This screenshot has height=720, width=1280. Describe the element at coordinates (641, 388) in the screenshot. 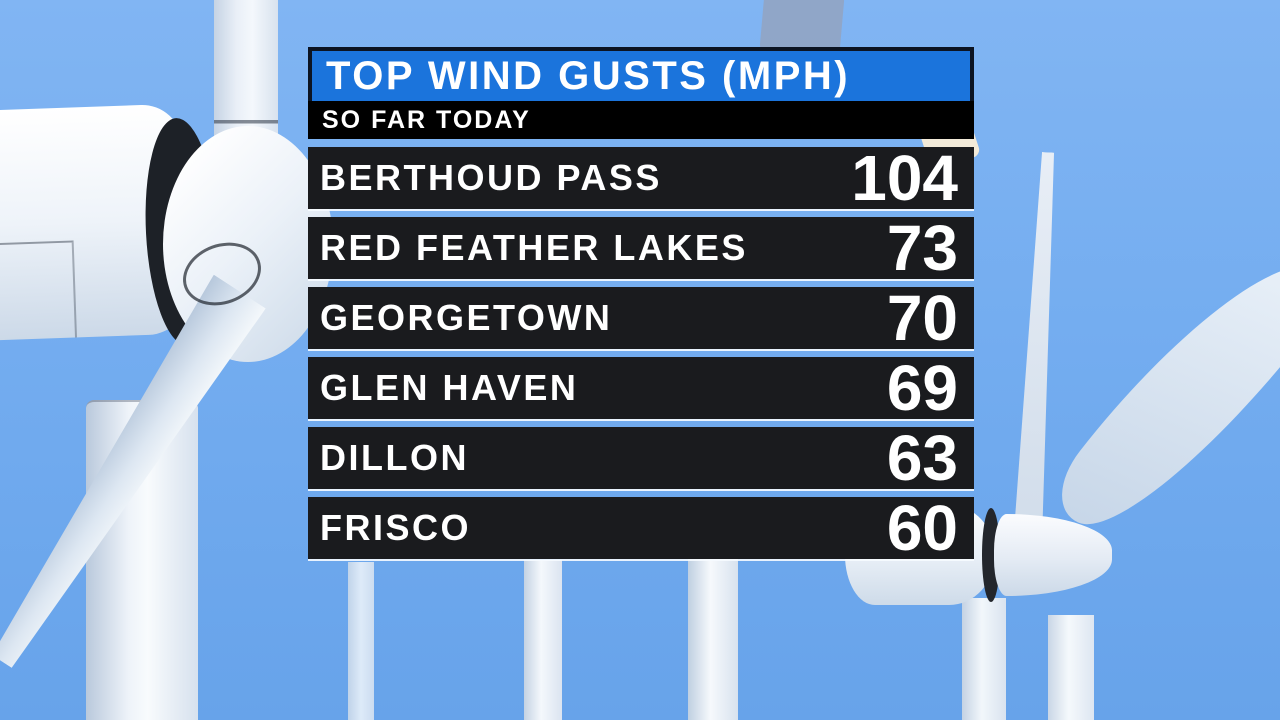

I see `gust-row: GLEN HAVEN 69` at that location.